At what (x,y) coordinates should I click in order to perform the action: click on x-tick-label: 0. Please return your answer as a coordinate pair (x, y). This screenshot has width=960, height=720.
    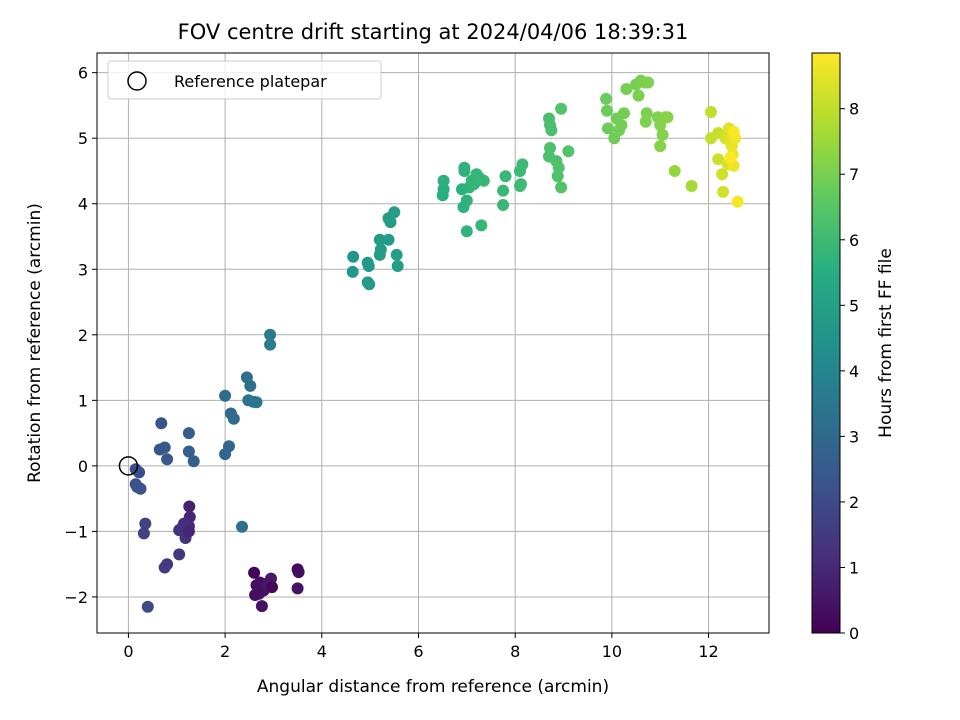
    Looking at the image, I should click on (128, 651).